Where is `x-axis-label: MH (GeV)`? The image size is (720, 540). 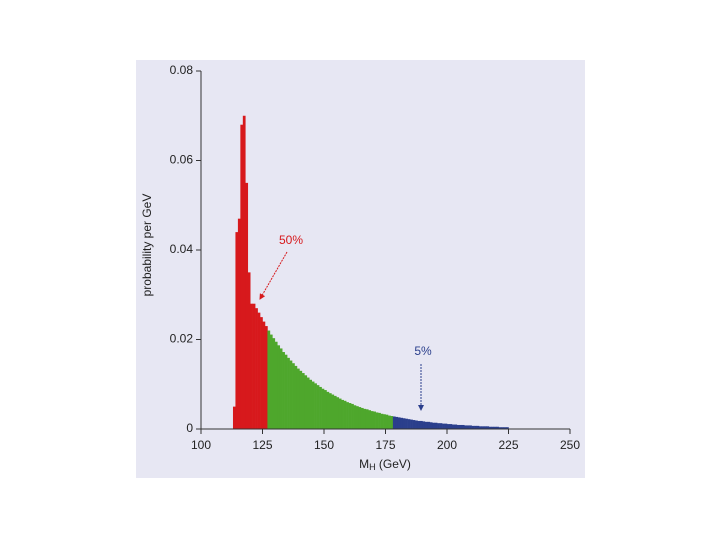 x-axis-label: MH (GeV) is located at coordinates (385, 464).